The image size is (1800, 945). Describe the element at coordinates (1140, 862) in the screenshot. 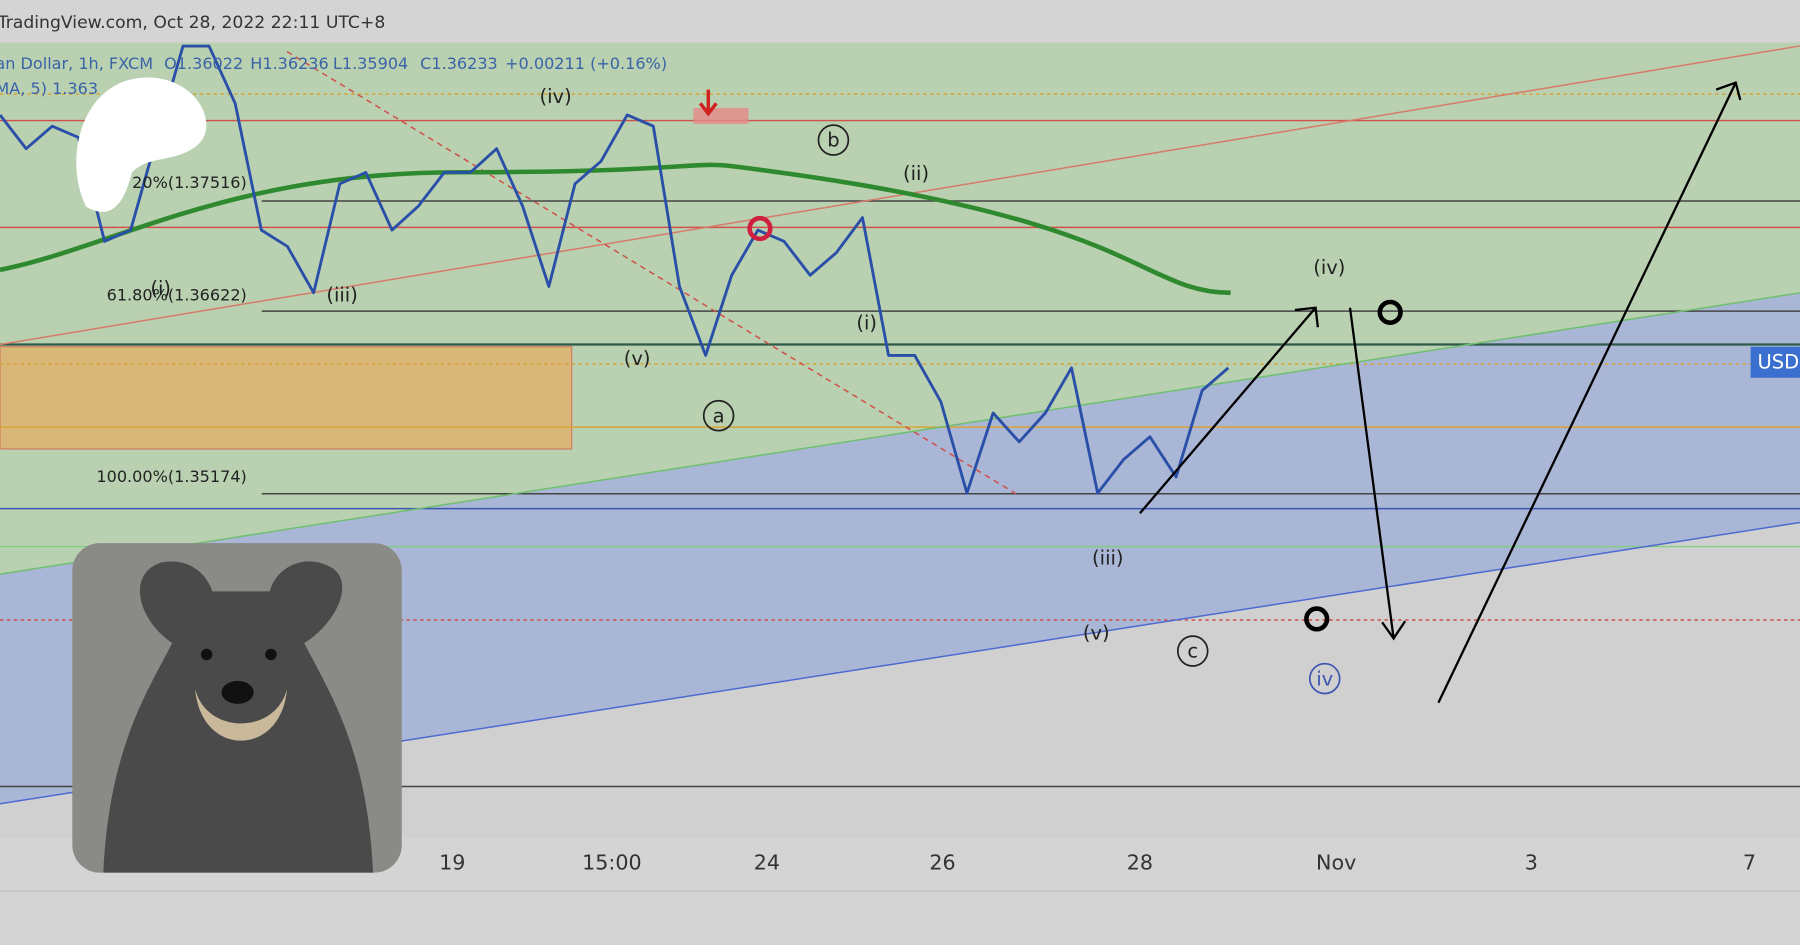

I see `x-tick-label: 28` at that location.